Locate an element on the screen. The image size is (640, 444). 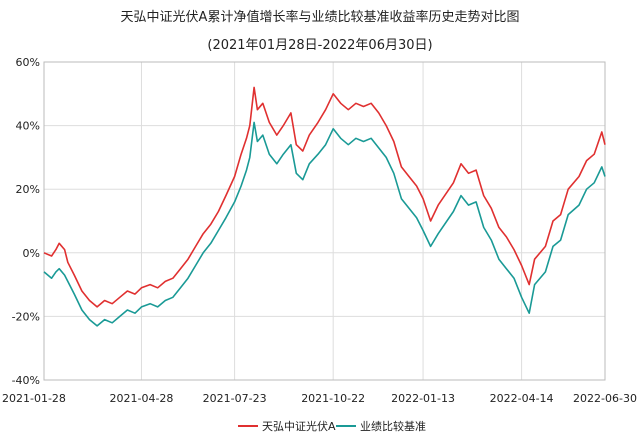
y-tick-label: 60% is located at coordinates (28, 62).